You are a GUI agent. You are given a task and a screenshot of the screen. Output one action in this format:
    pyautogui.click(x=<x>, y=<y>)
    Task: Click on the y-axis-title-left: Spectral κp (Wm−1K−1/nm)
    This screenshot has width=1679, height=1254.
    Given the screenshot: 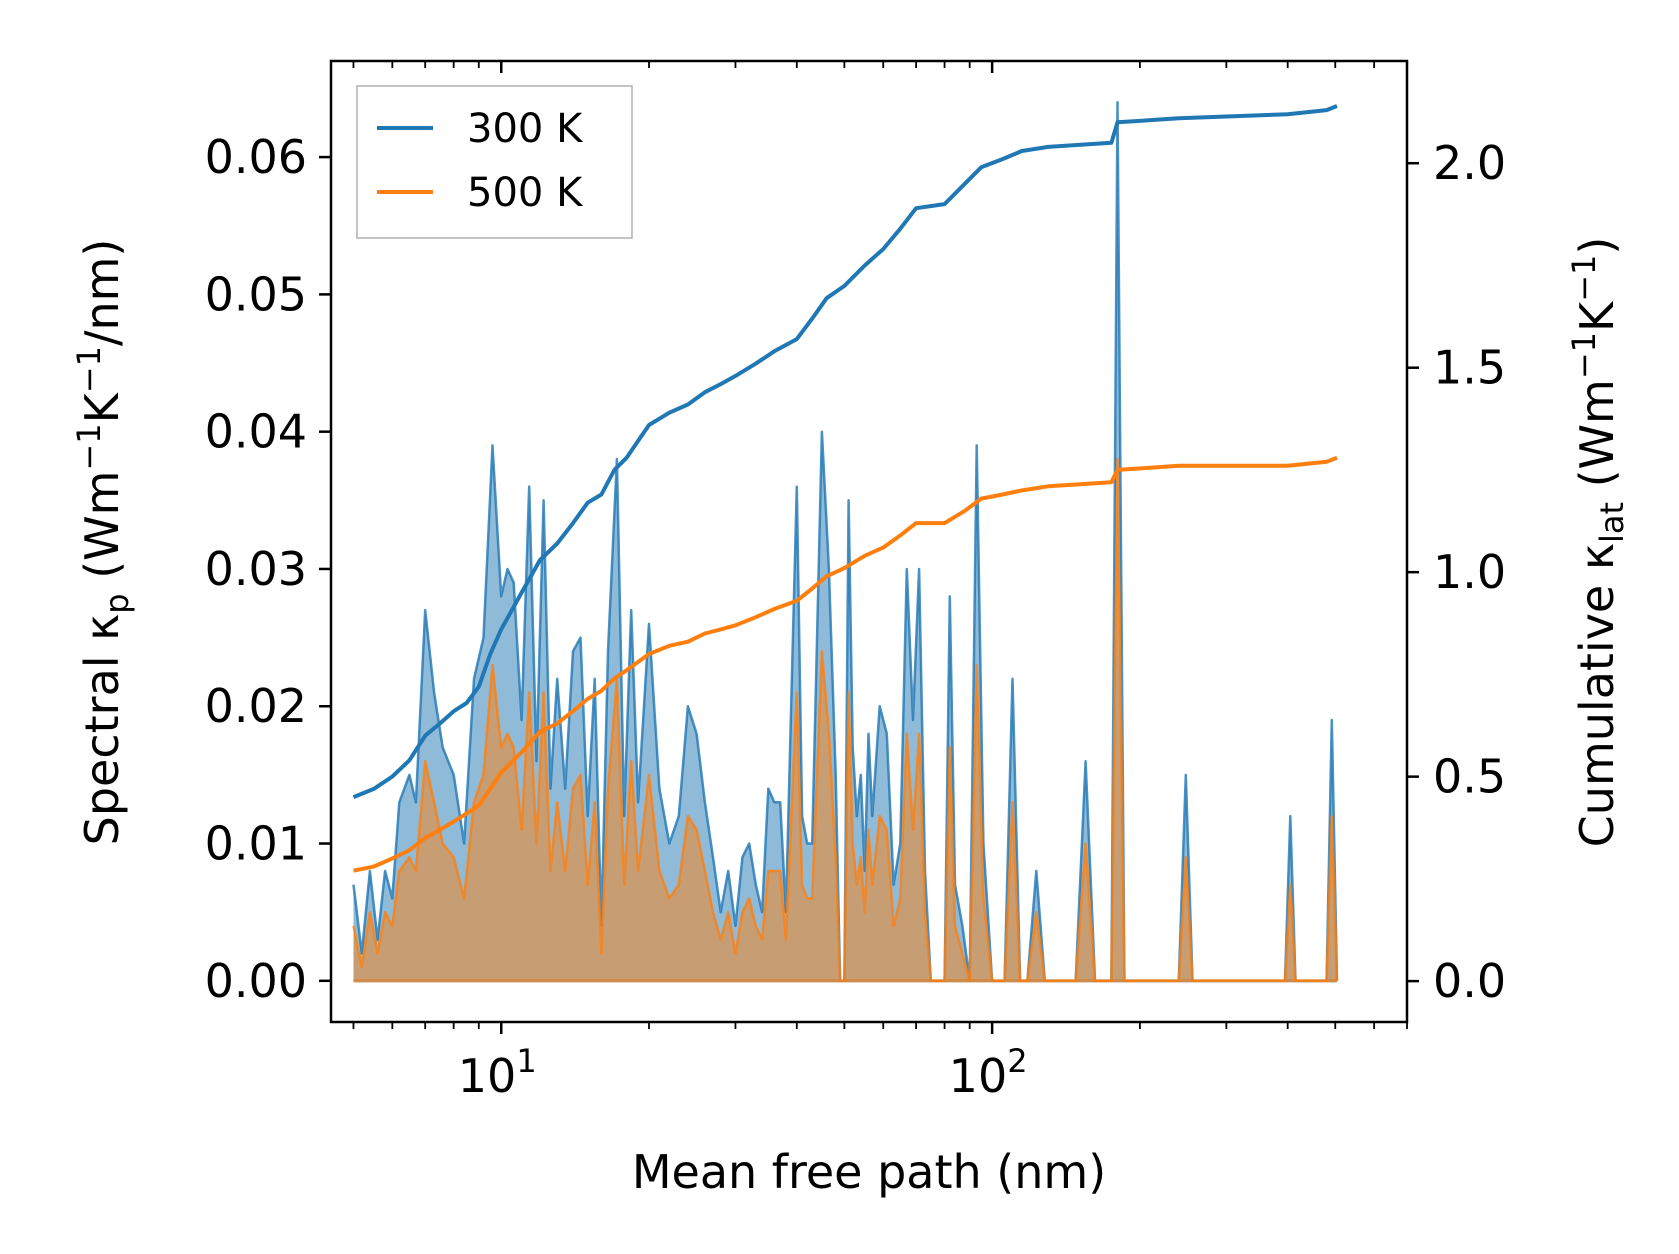 What is the action you would take?
    pyautogui.click(x=103, y=542)
    